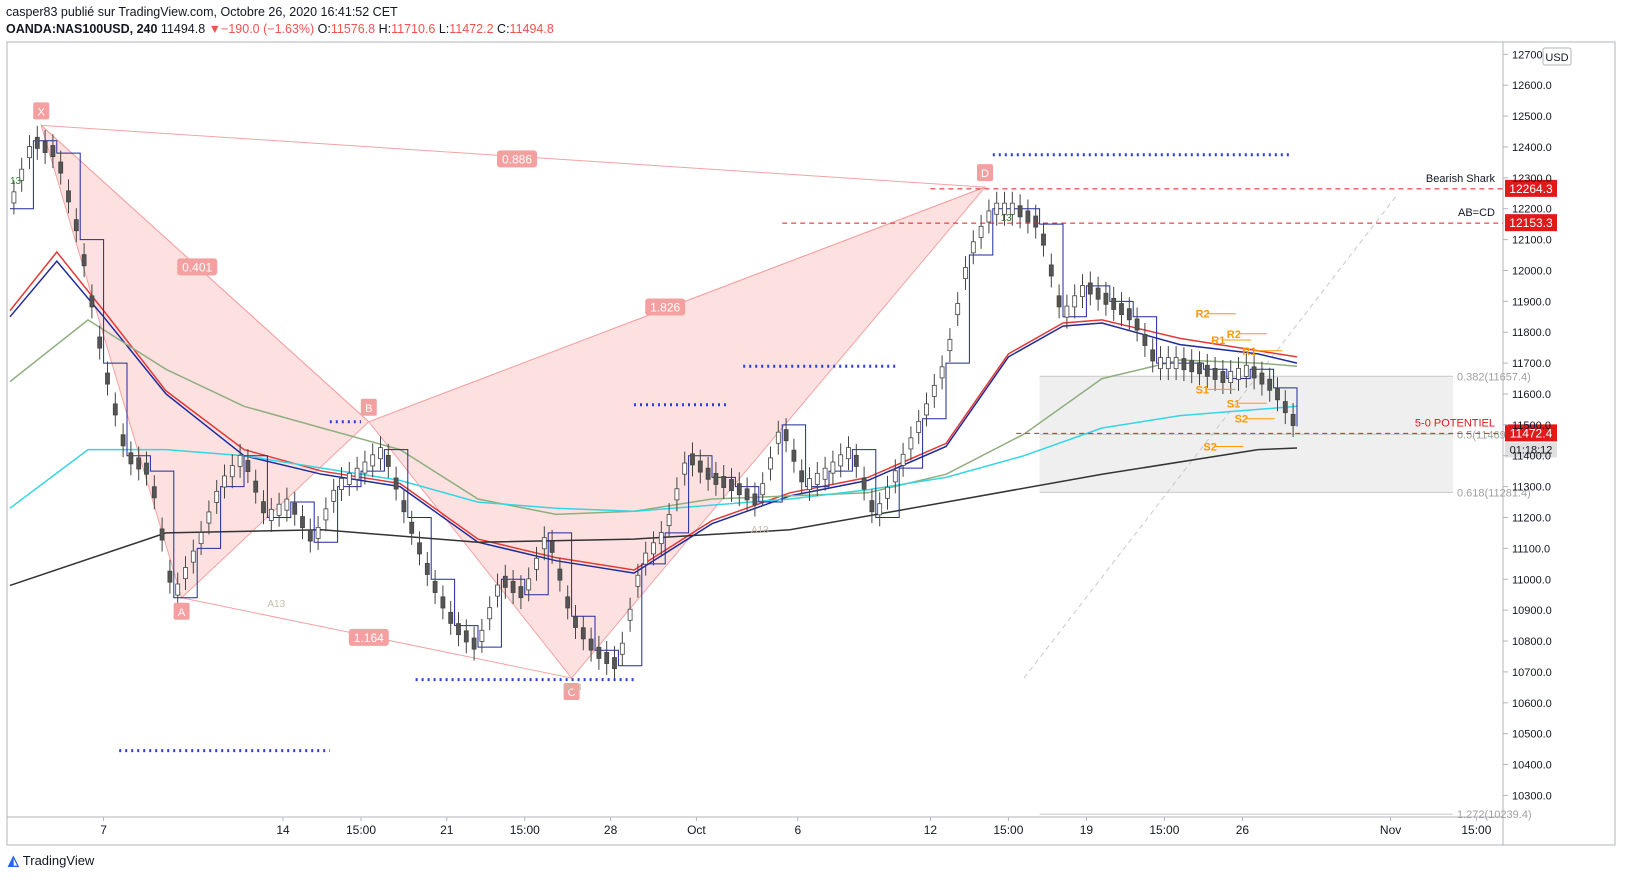 Image resolution: width=1625 pixels, height=880 pixels. Describe the element at coordinates (1249, 352) in the screenshot. I see `pivot-label: R1` at that location.